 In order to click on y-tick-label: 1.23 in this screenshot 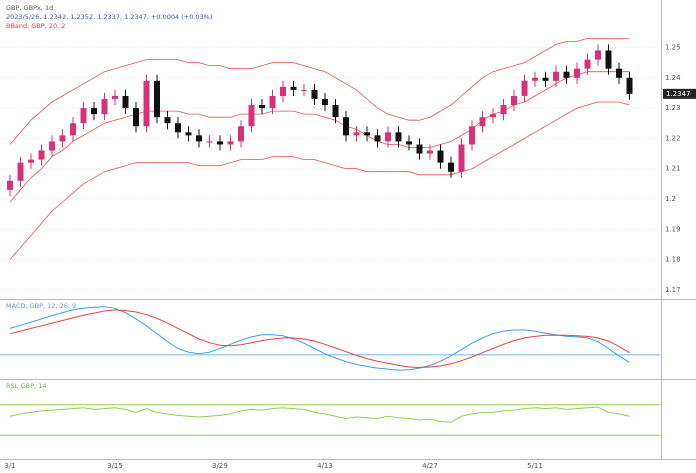, I will do `click(673, 108)`.